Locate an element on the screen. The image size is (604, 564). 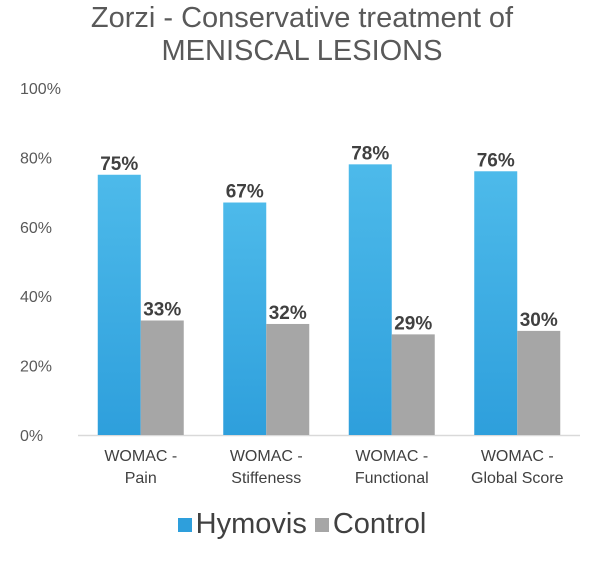
legend-item-hymovis: Hymovis is located at coordinates (242, 524).